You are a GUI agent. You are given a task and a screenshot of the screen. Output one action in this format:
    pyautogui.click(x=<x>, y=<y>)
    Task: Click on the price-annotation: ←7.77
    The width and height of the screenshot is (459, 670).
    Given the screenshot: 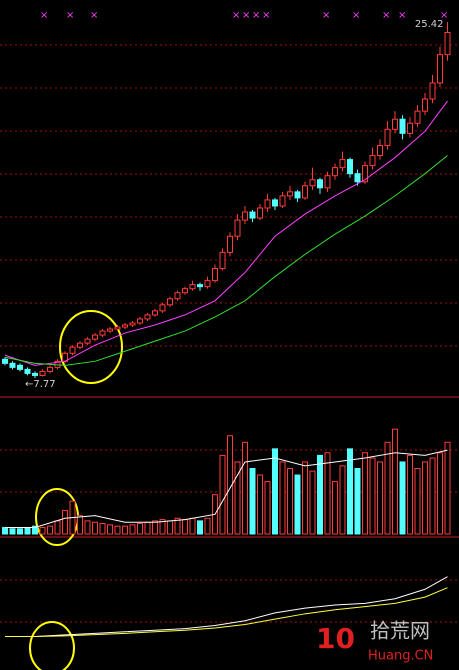 What is the action you would take?
    pyautogui.click(x=40, y=384)
    